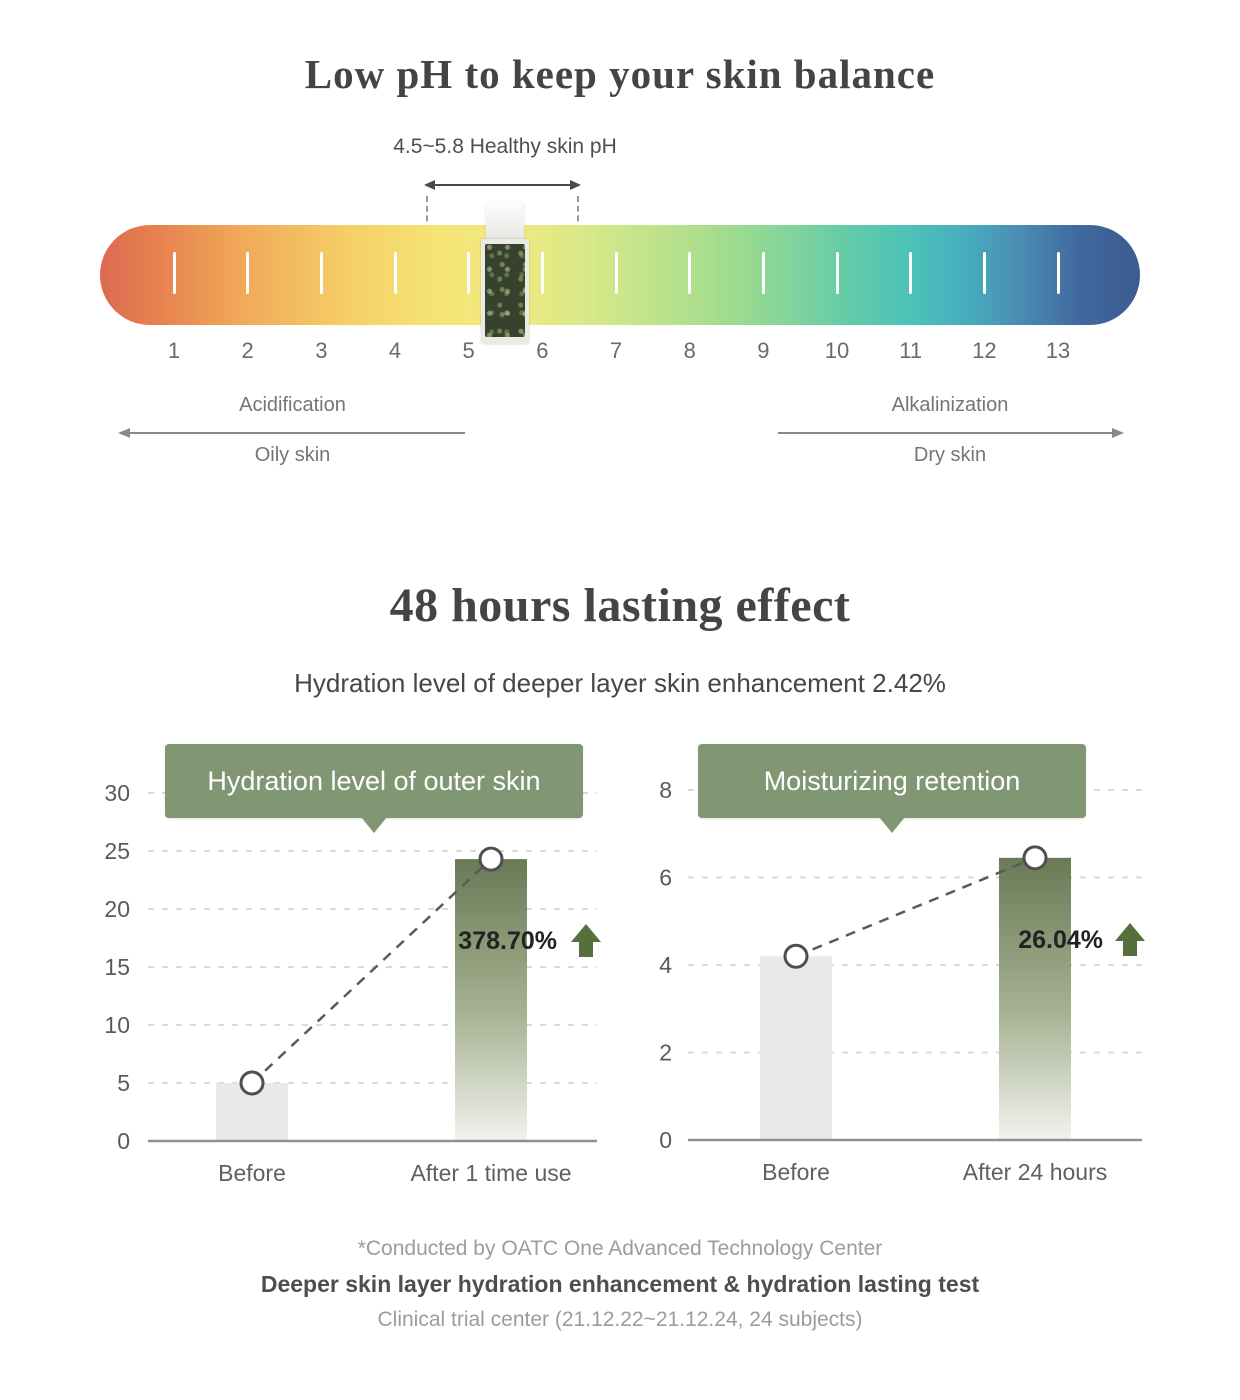  Describe the element at coordinates (247, 350) in the screenshot. I see `ph-number: 2` at that location.